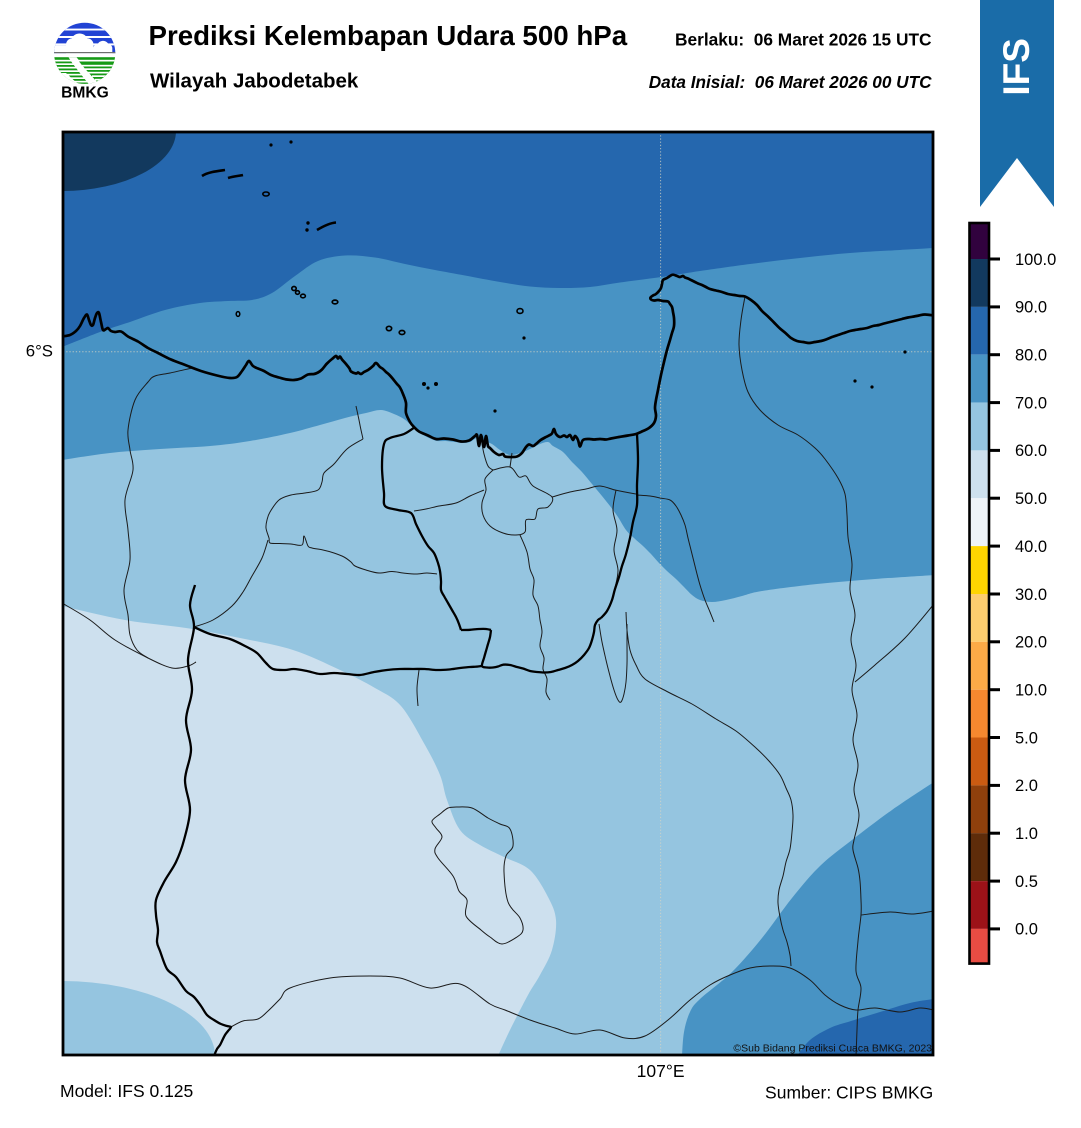  Describe the element at coordinates (1031, 547) in the screenshot. I see `svg-text: 40.0` at that location.